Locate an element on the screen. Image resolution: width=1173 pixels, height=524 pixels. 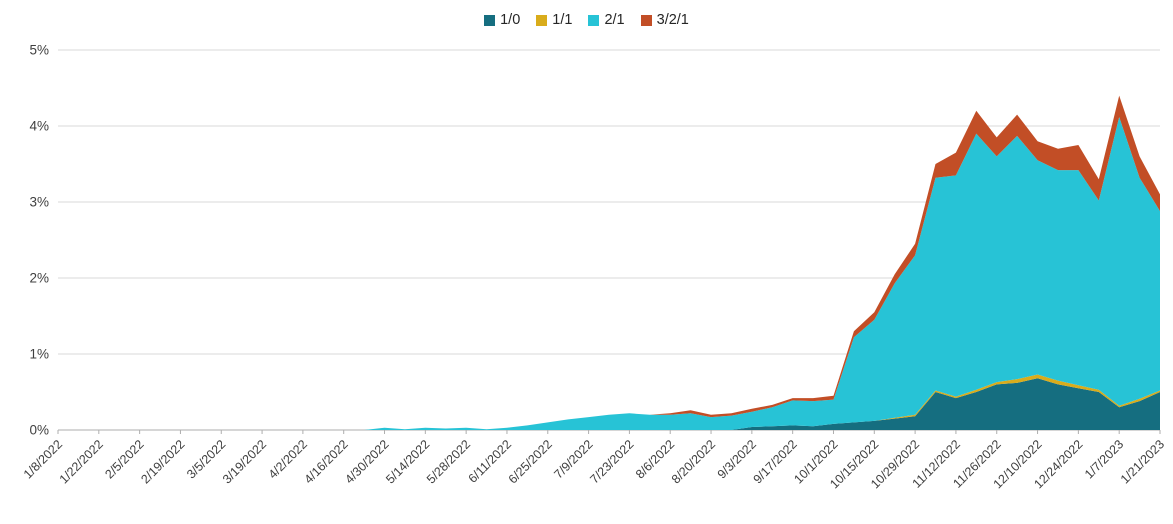
legend-item-2-1: 2/1 is located at coordinates (606, 20).